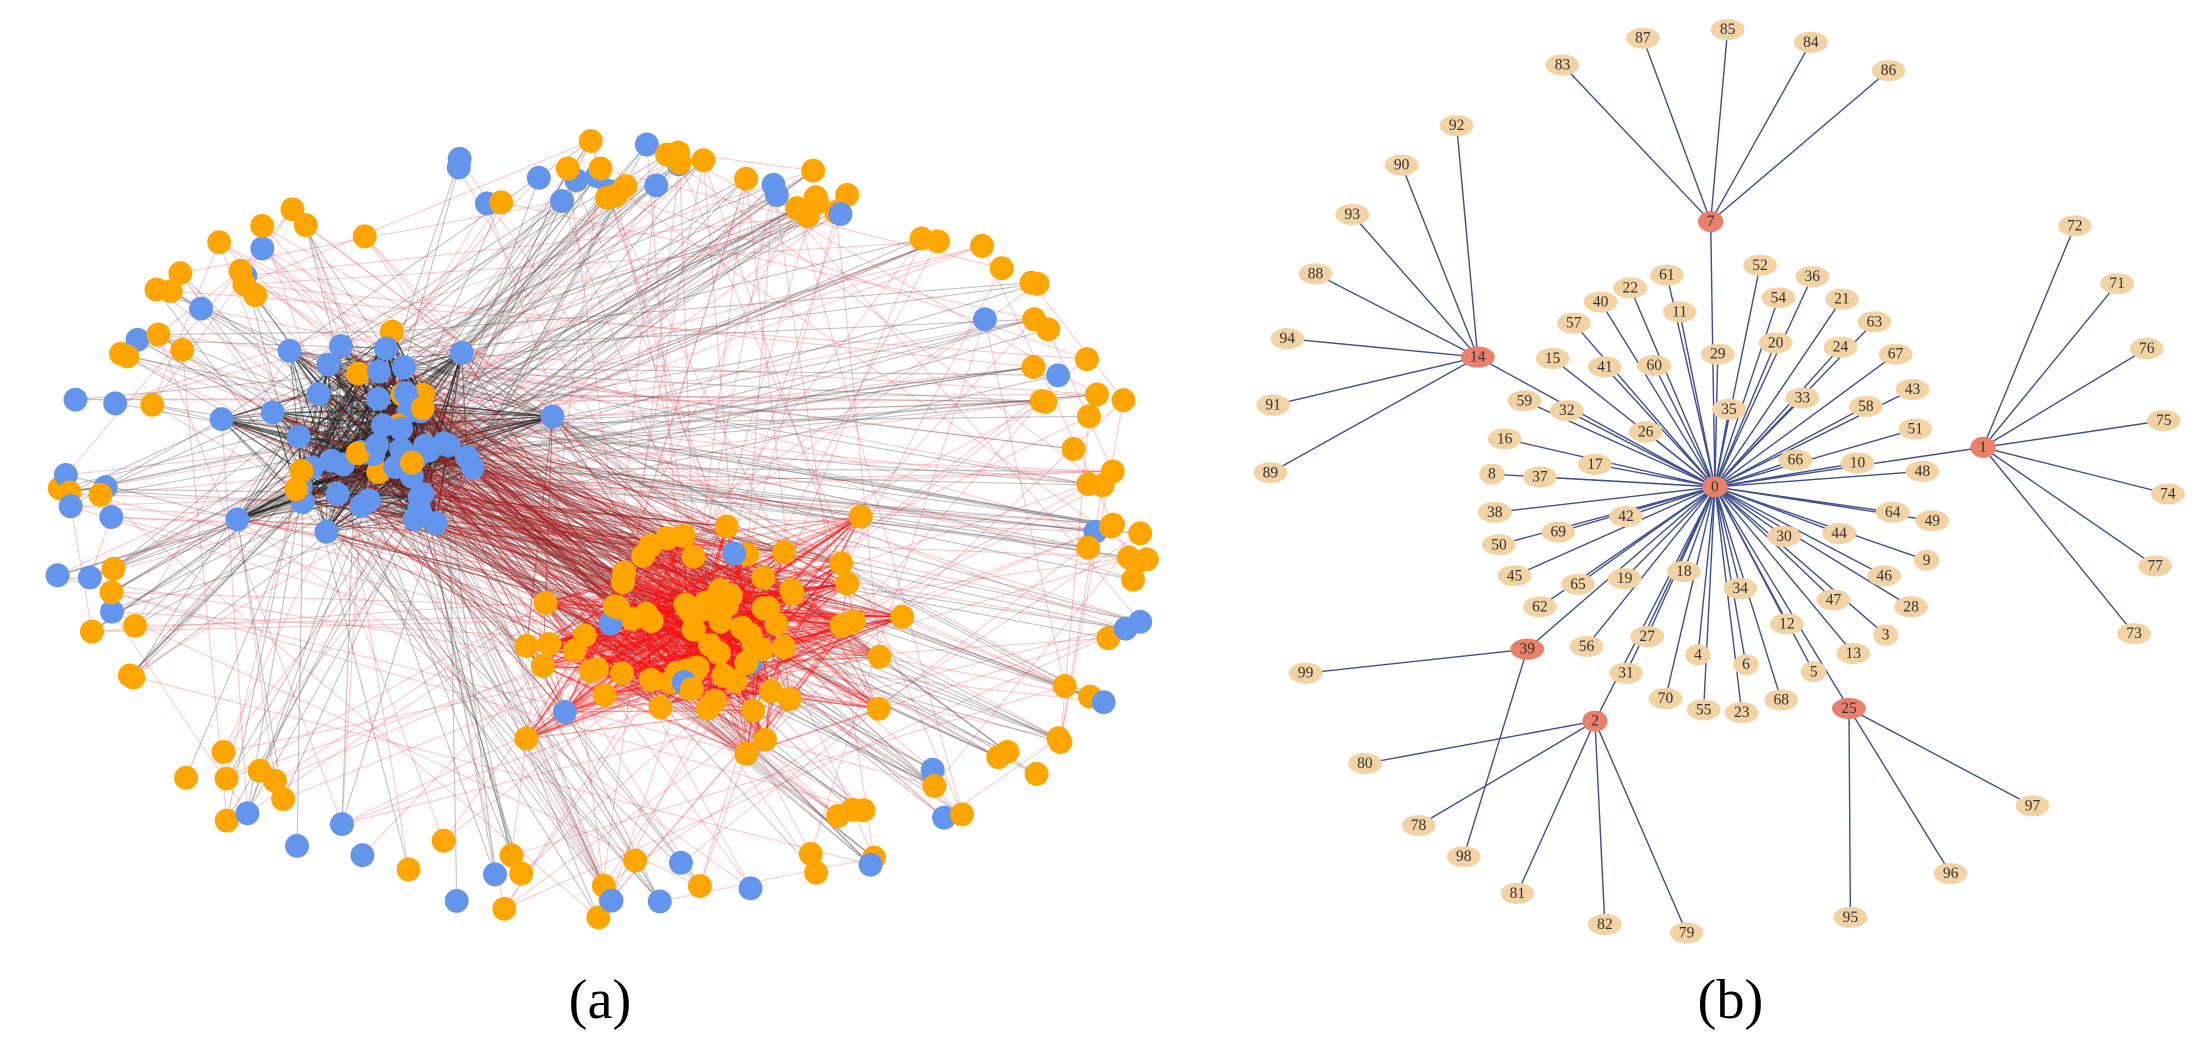 This screenshot has width=2202, height=1050. What do you see at coordinates (1643, 38) in the screenshot?
I see `node-label: 87` at bounding box center [1643, 38].